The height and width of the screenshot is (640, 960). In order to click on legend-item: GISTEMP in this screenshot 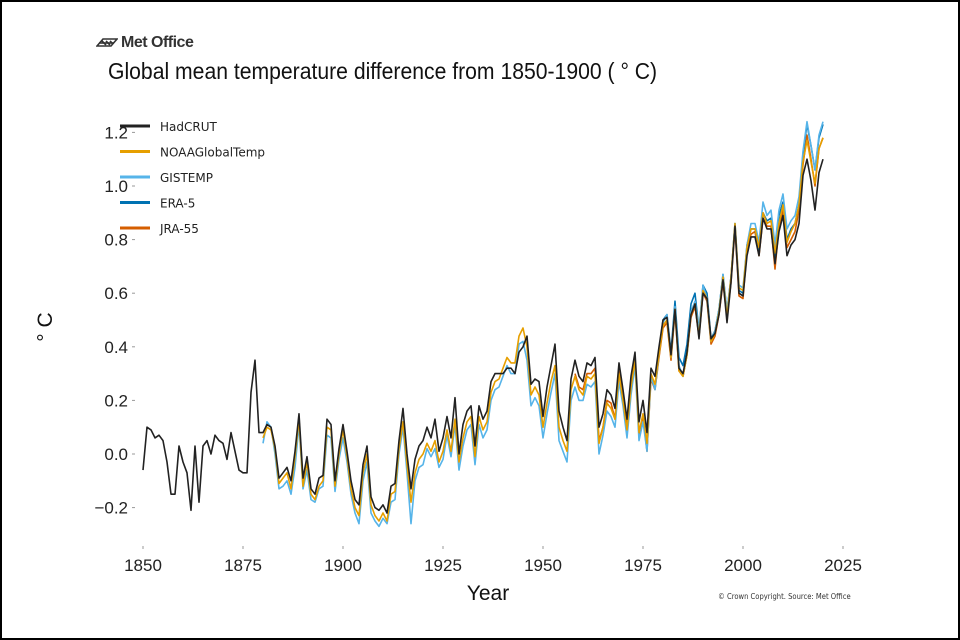, I will do `click(166, 178)`.